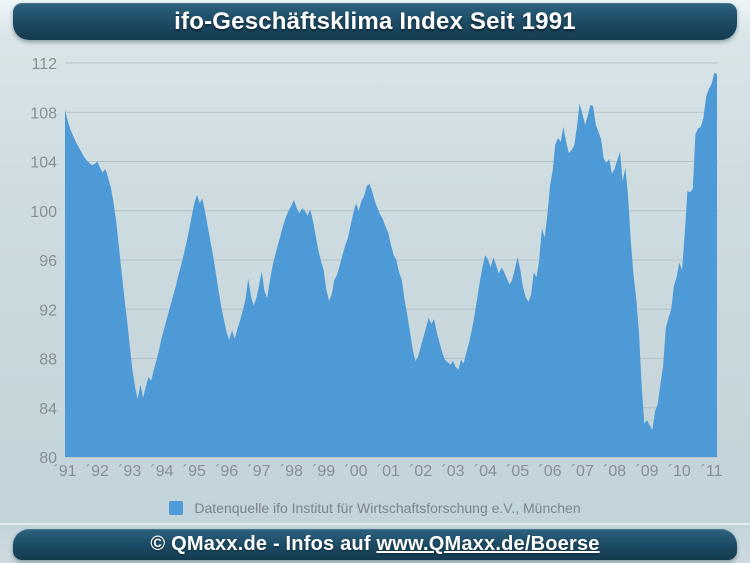  Describe the element at coordinates (48, 360) in the screenshot. I see `y-axis-label: 88` at that location.